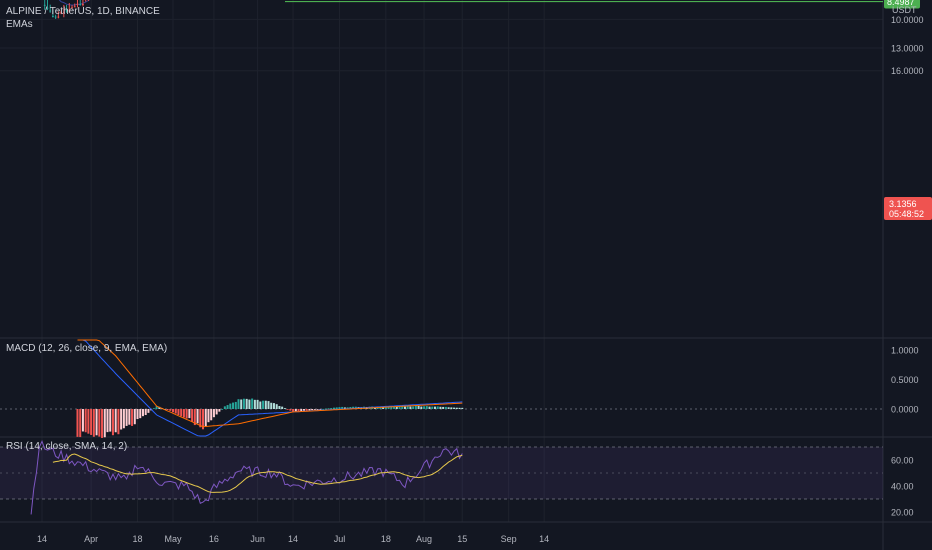 The width and height of the screenshot is (932, 550). I want to click on price-tick-label: 13.0000, so click(907, 49).